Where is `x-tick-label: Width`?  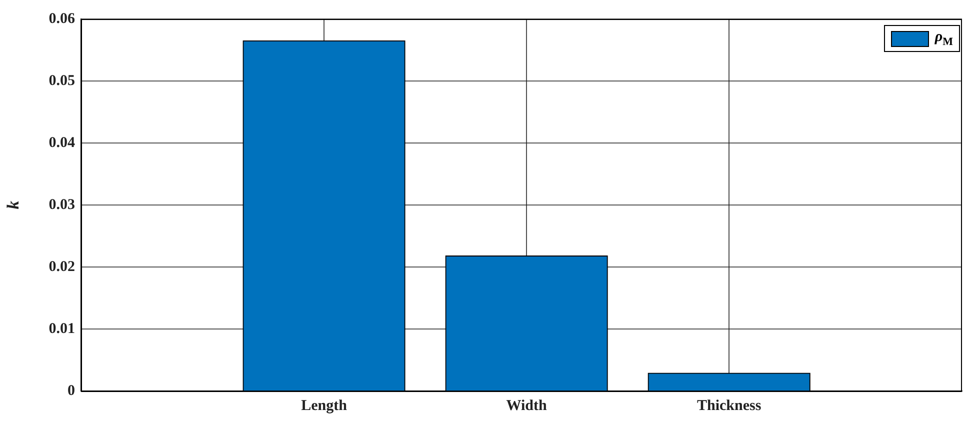
x-tick-label: Width is located at coordinates (527, 406).